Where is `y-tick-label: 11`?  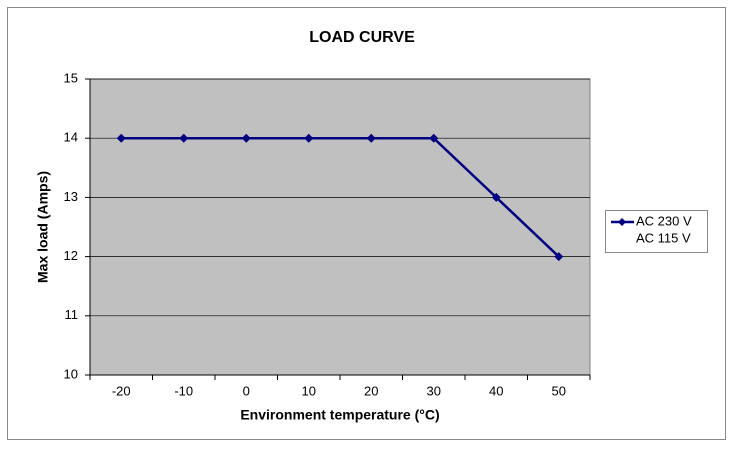 y-tick-label: 11 is located at coordinates (72, 314).